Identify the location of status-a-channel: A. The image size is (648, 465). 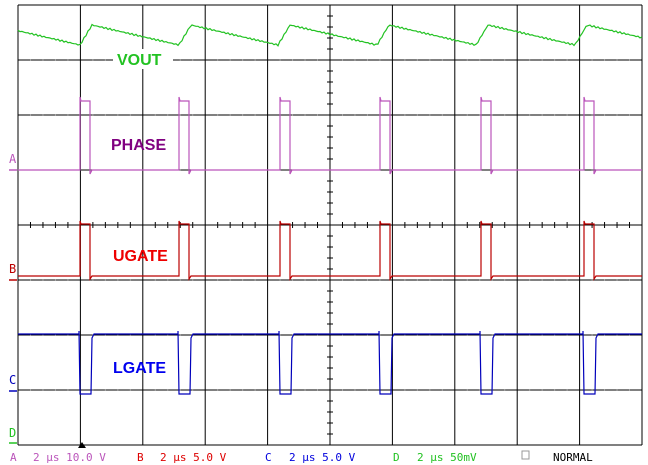
(13, 457).